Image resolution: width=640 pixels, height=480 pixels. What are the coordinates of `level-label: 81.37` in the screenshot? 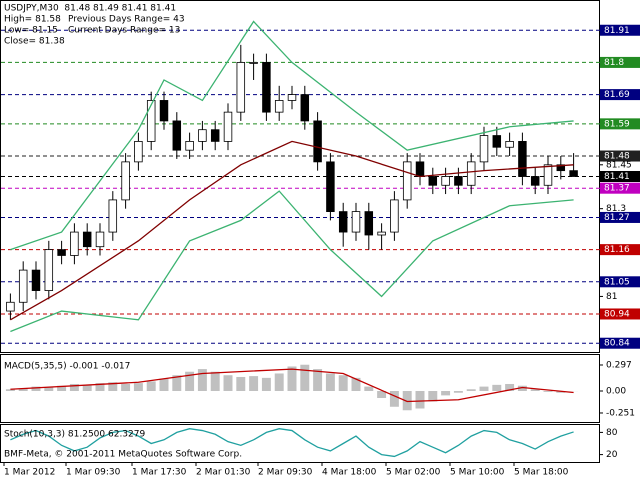 It's located at (617, 189).